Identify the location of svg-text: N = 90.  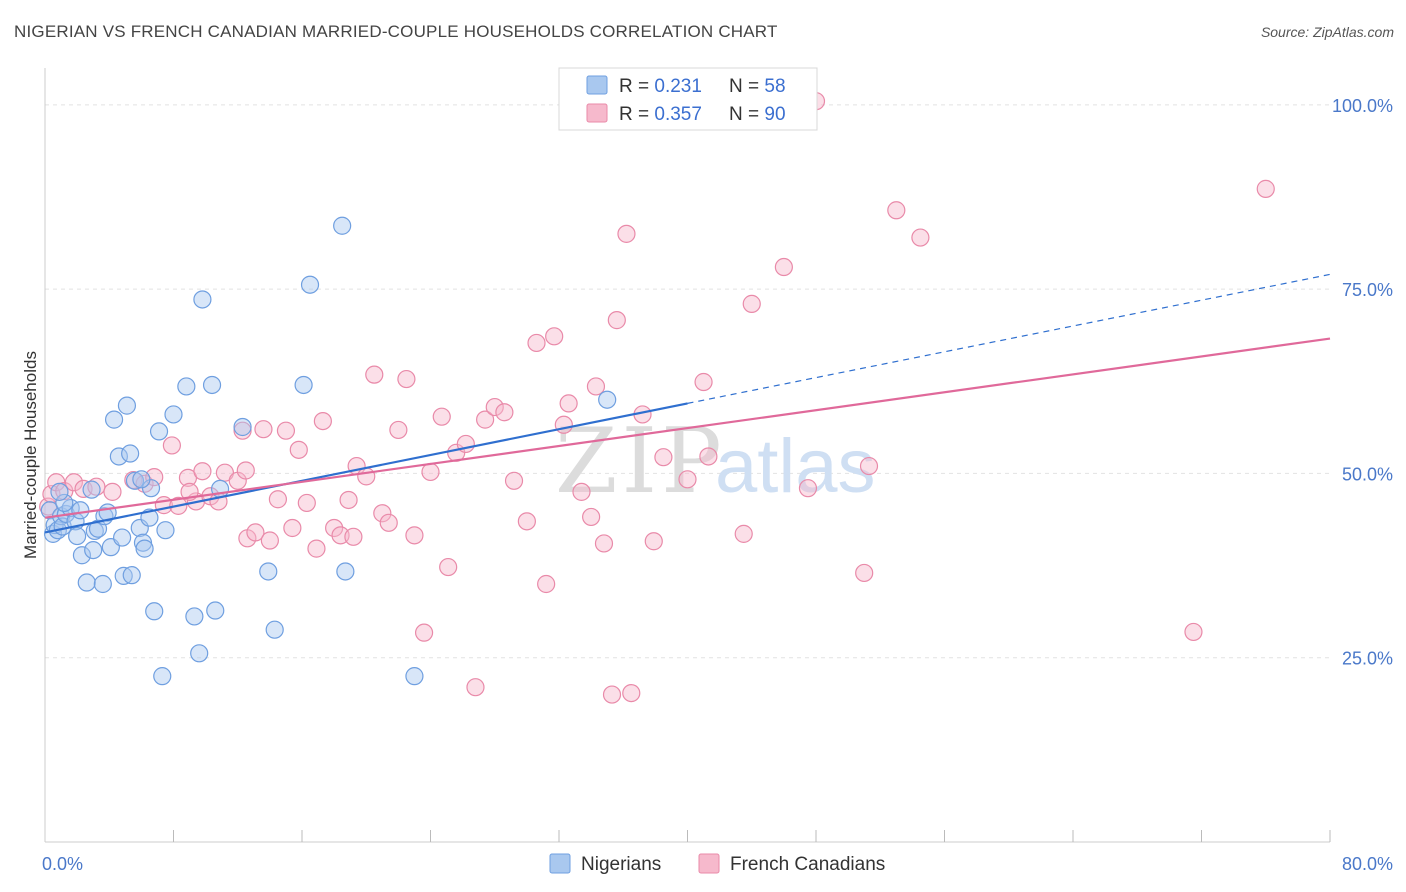
(757, 114).